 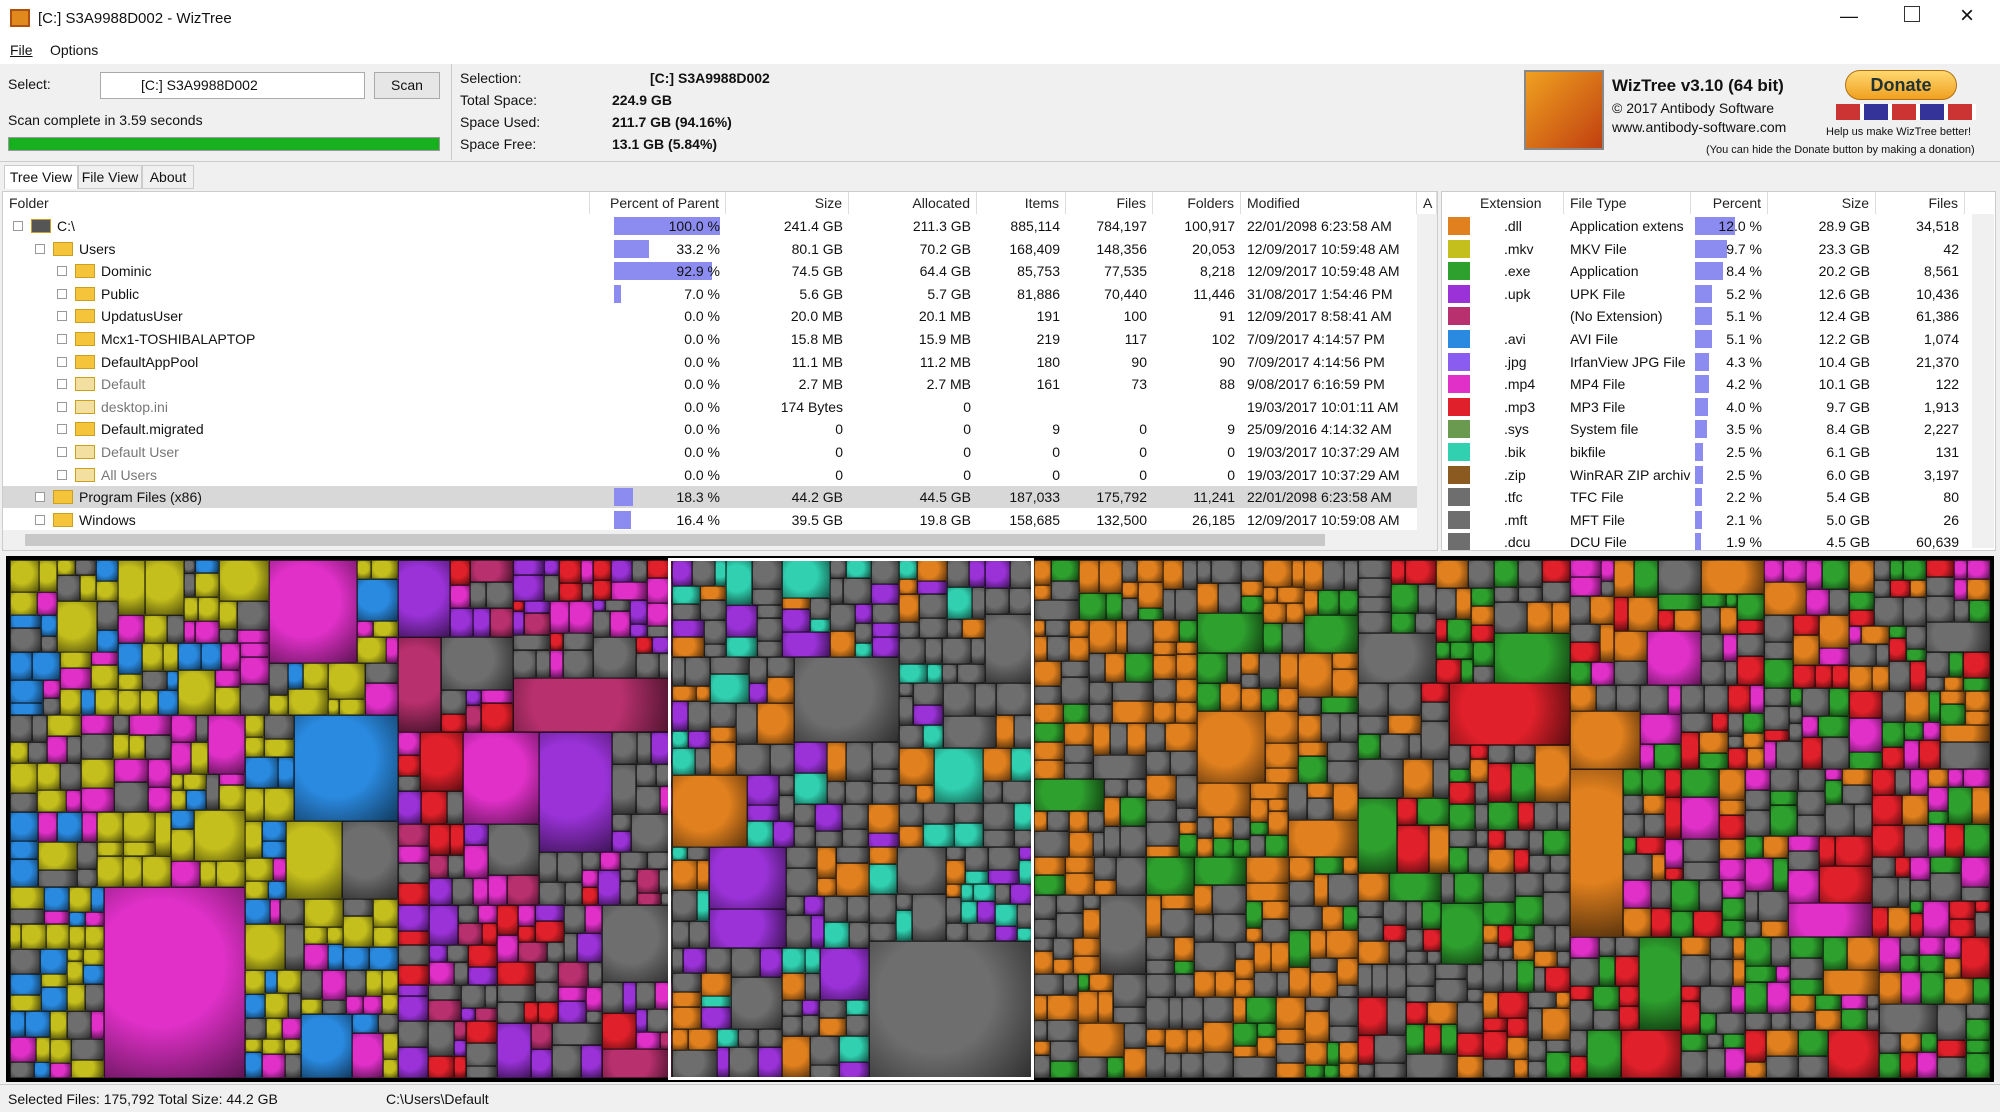 I want to click on menu-item: Options, so click(x=74, y=50).